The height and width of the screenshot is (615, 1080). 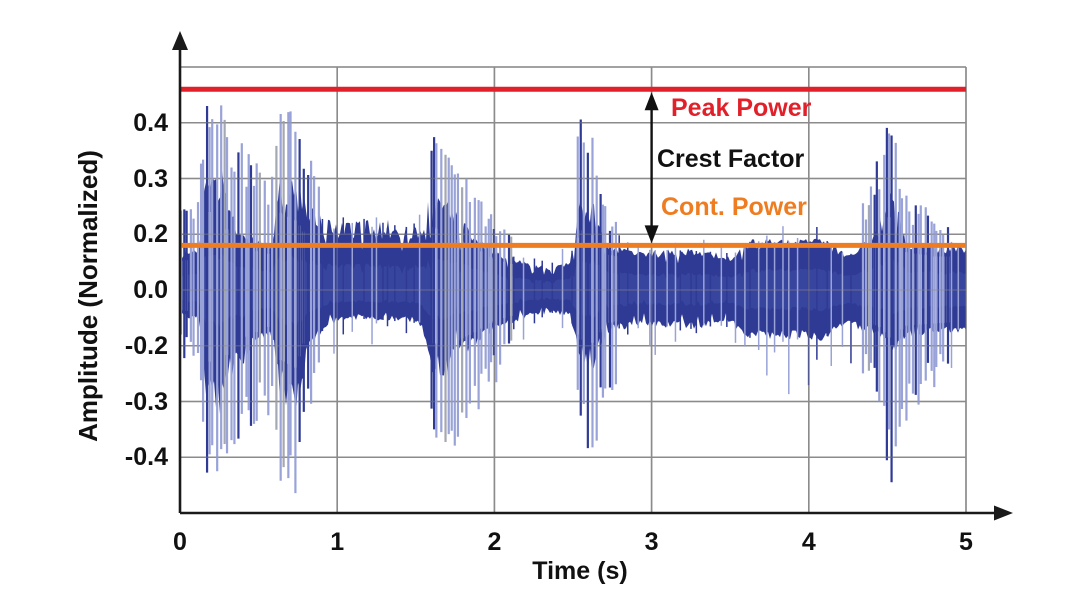 What do you see at coordinates (966, 542) in the screenshot?
I see `x-tick-label: 5` at bounding box center [966, 542].